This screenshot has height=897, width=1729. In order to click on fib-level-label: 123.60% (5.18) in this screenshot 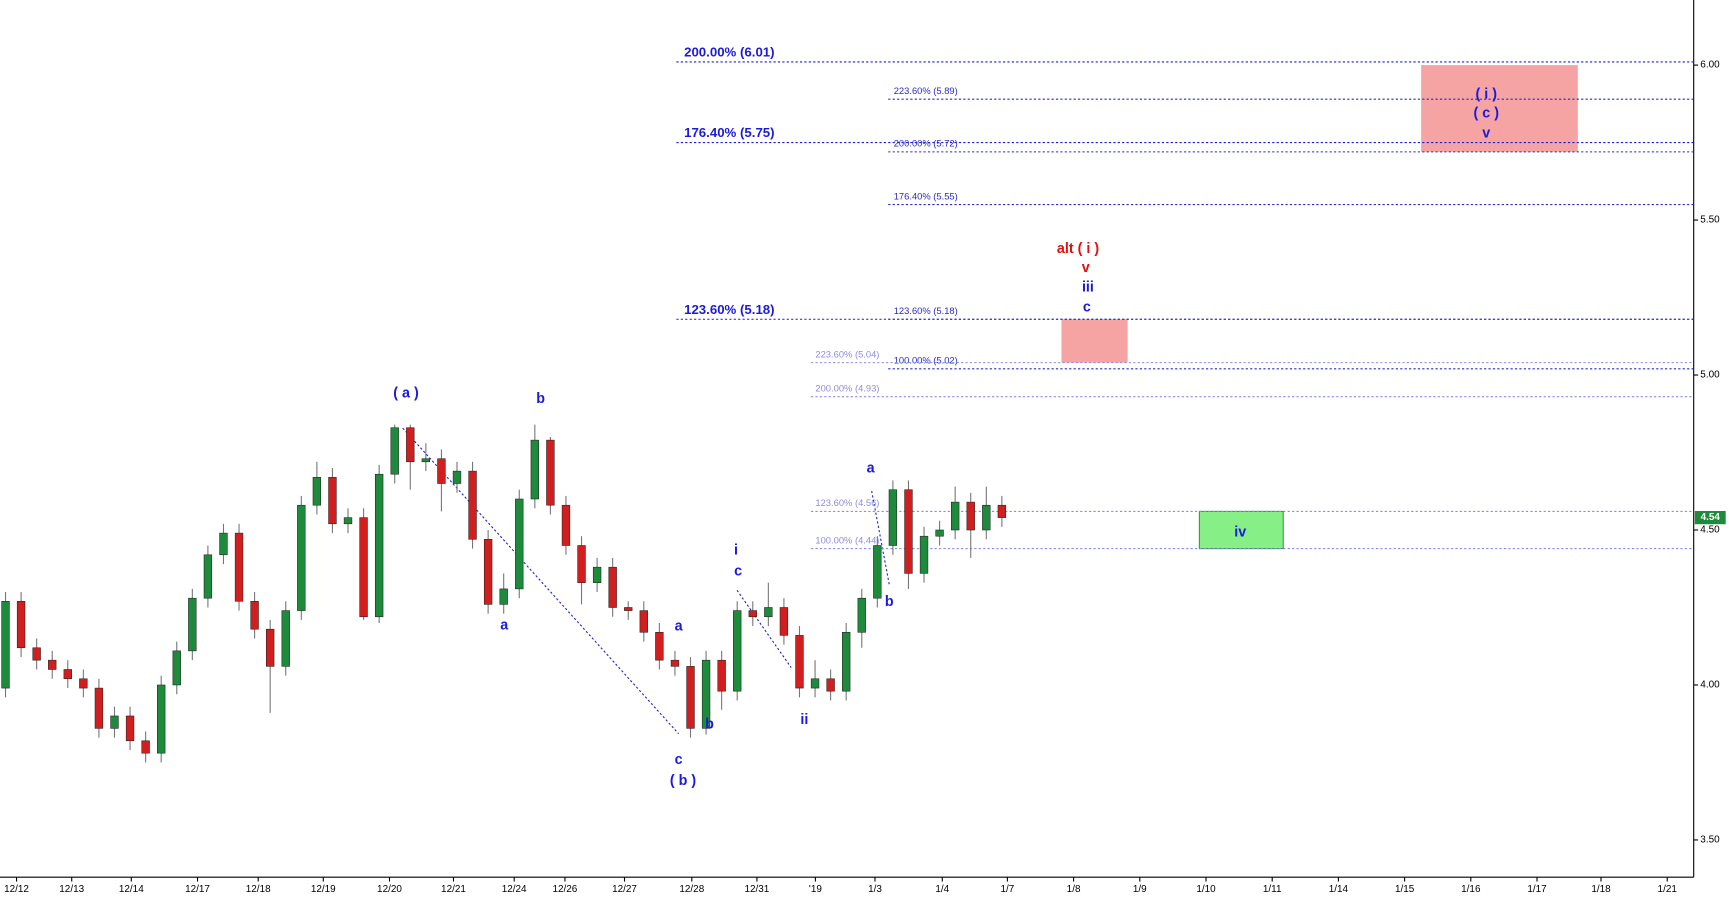, I will do `click(729, 309)`.